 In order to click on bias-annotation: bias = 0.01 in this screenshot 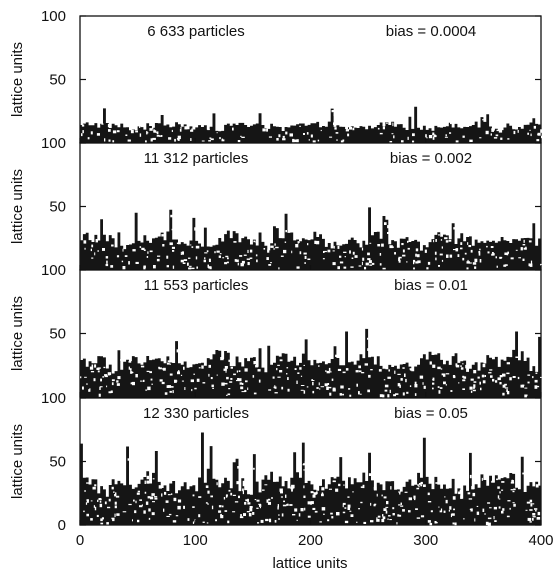, I will do `click(431, 285)`.